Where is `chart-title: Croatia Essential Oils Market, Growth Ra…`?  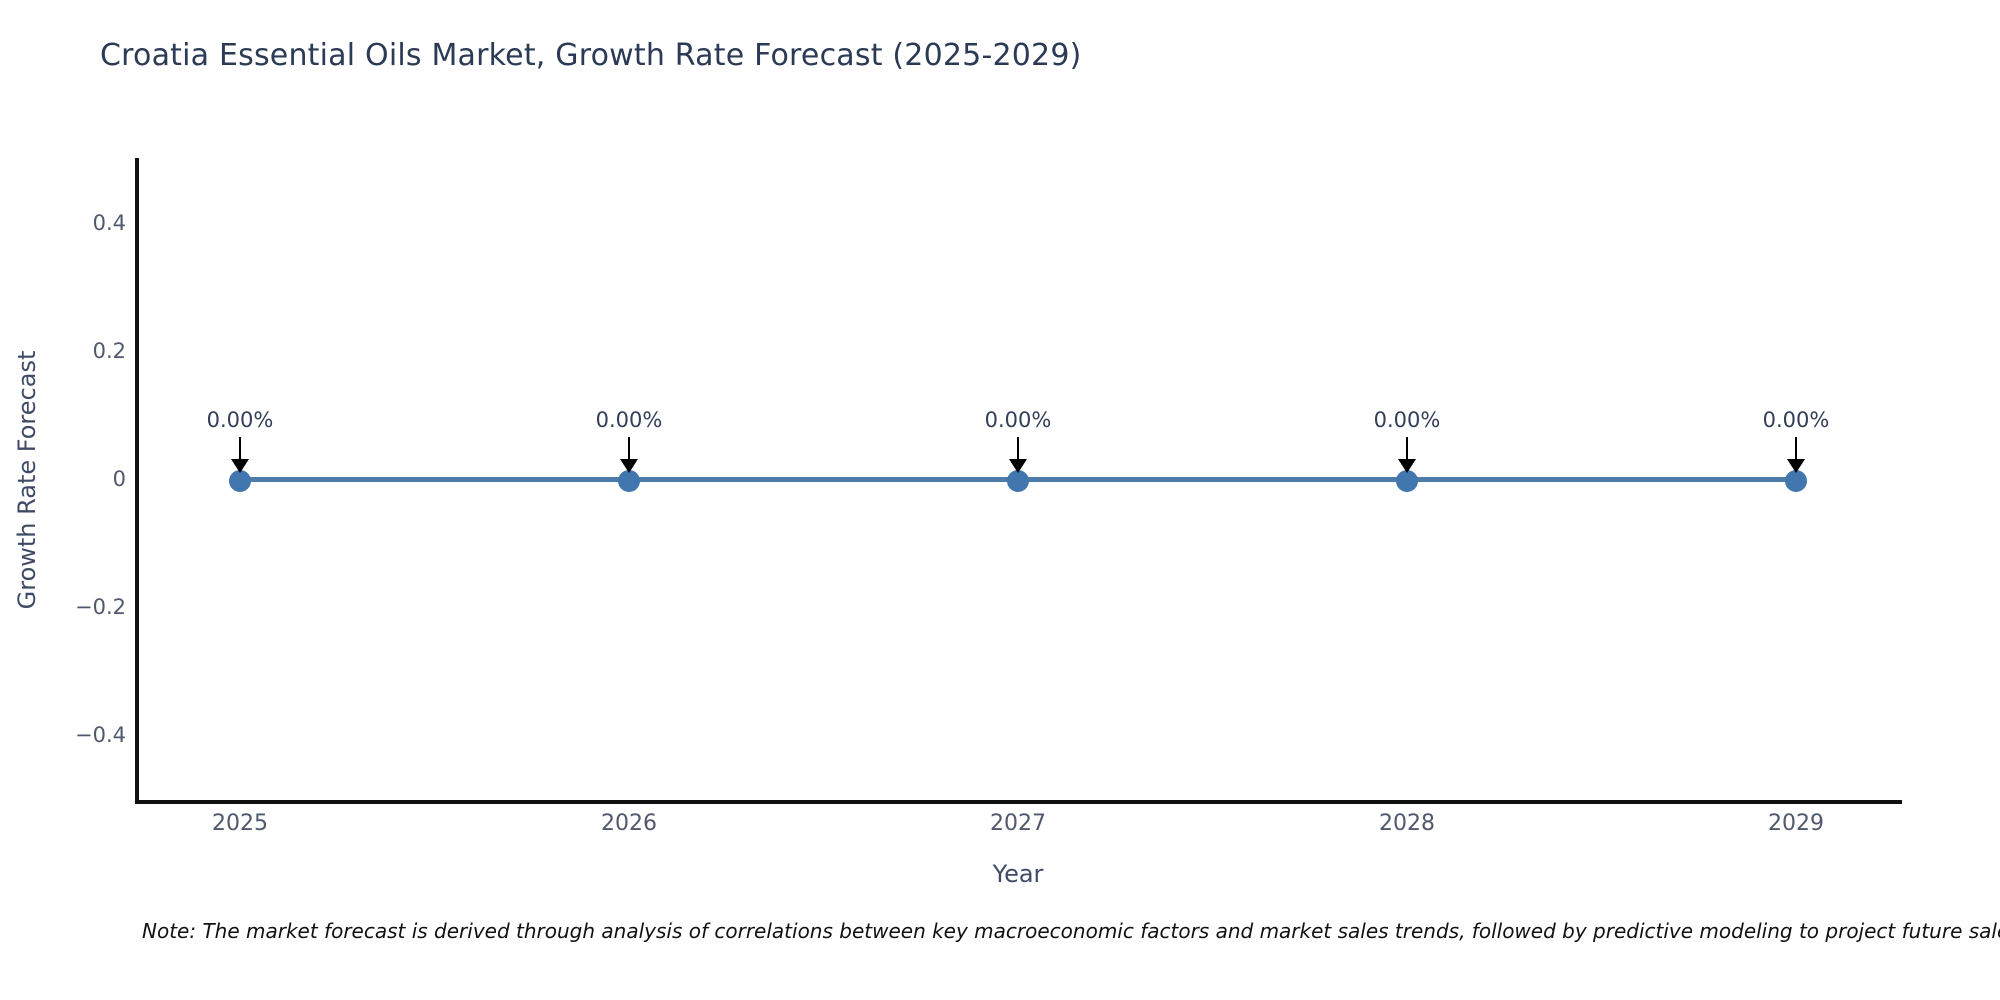 chart-title: Croatia Essential Oils Market, Growth Ra… is located at coordinates (591, 55).